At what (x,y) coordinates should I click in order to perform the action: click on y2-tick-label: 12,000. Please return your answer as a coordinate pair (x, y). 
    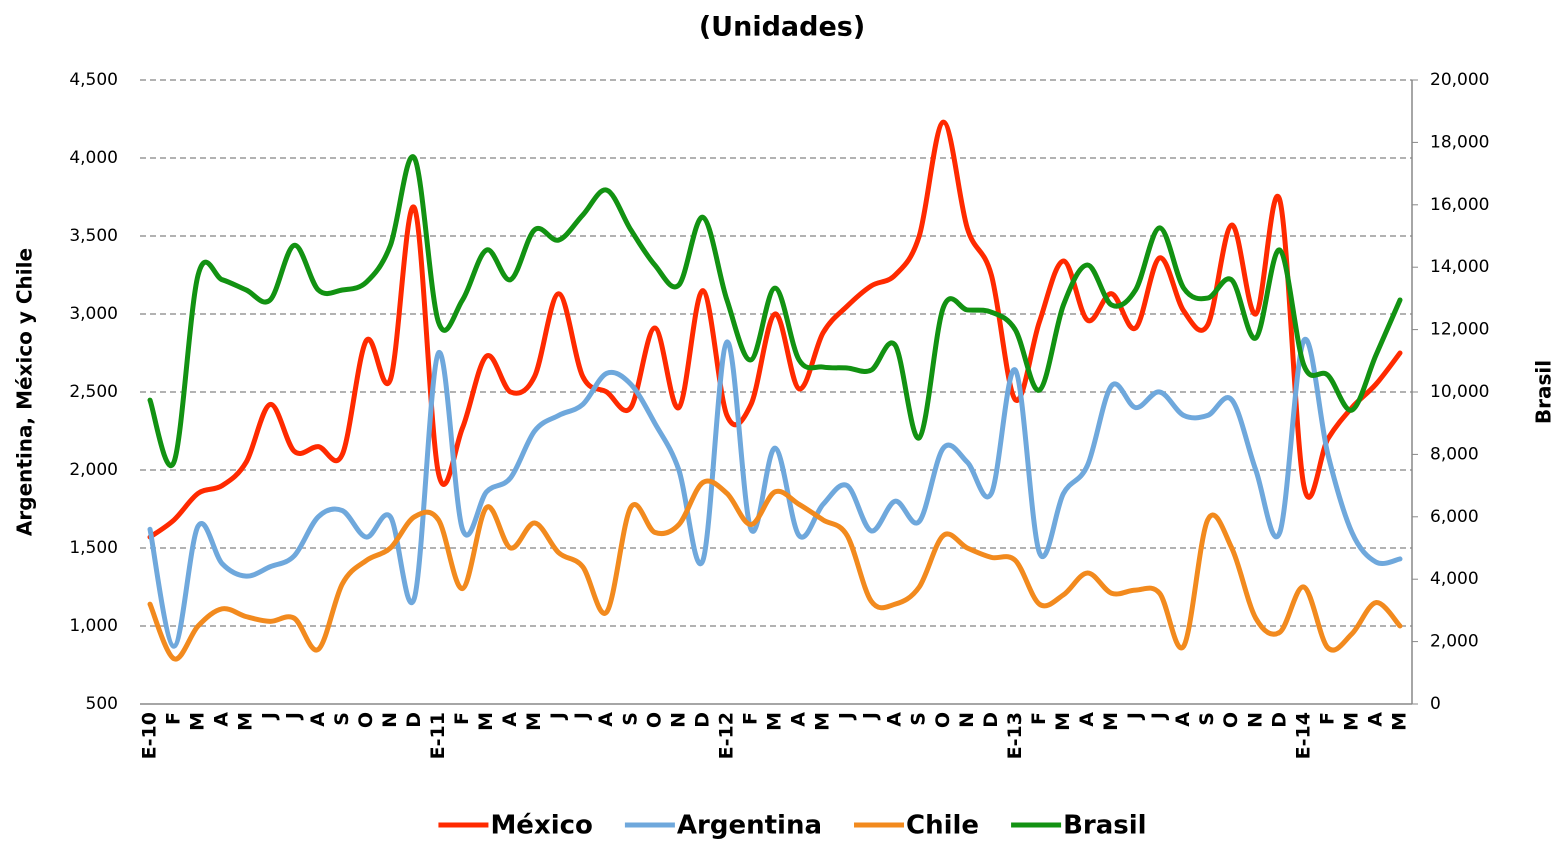
    Looking at the image, I should click on (1459, 330).